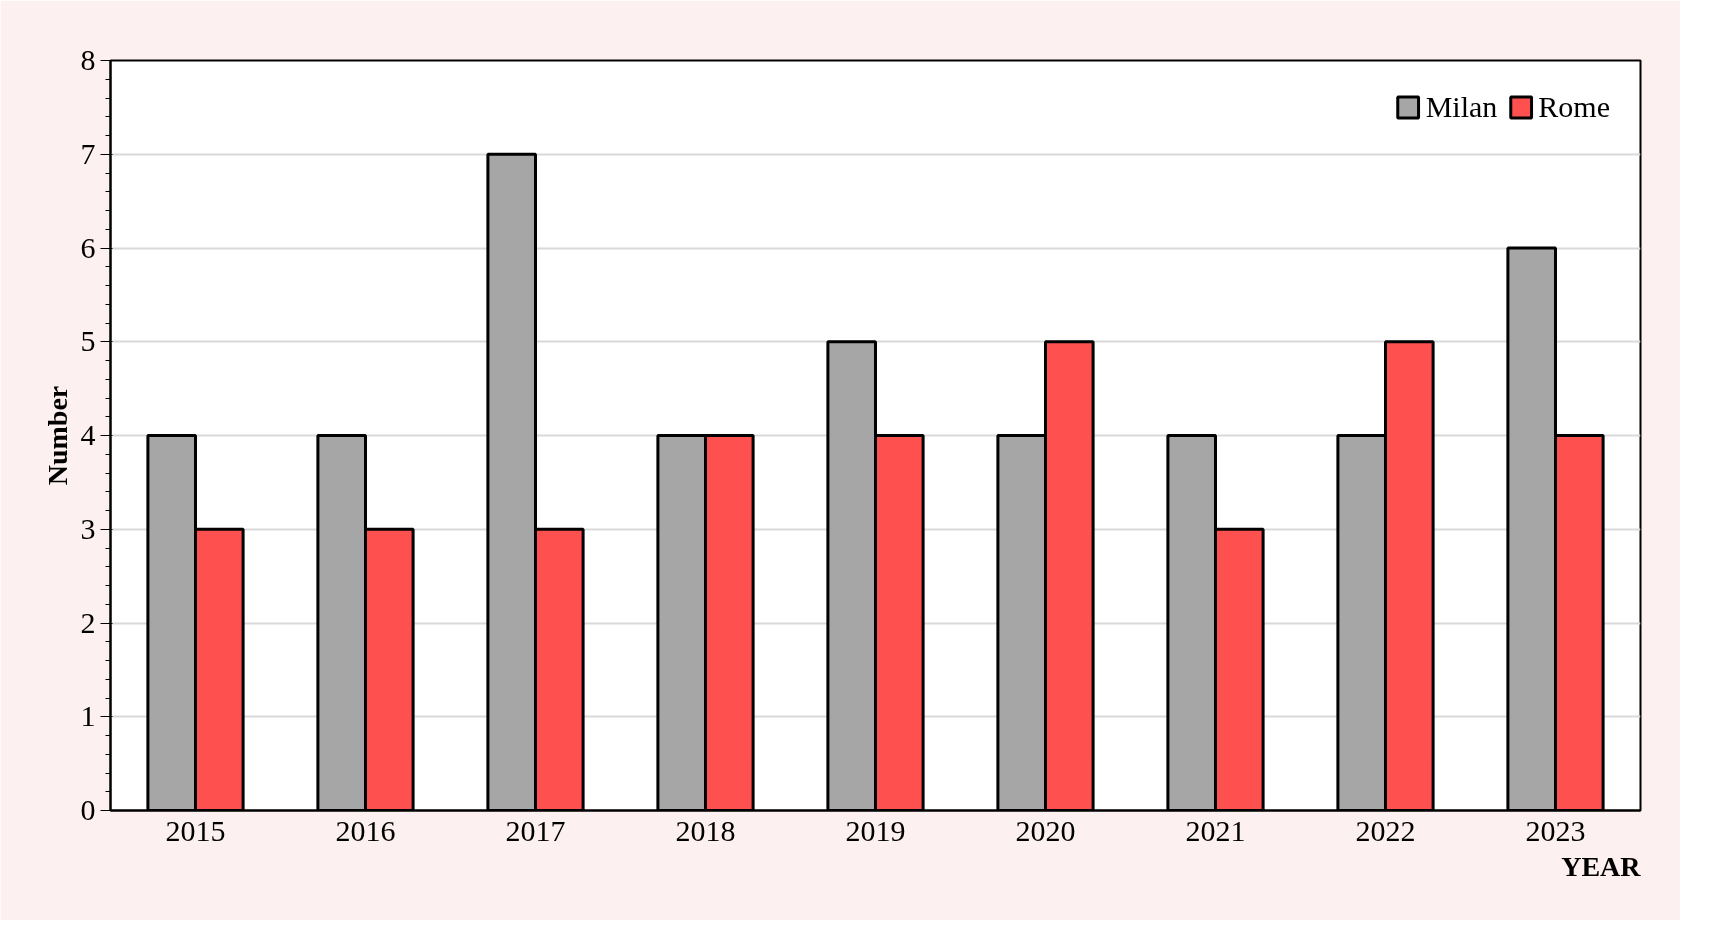  Describe the element at coordinates (88, 341) in the screenshot. I see `y-tick-label: 5` at that location.